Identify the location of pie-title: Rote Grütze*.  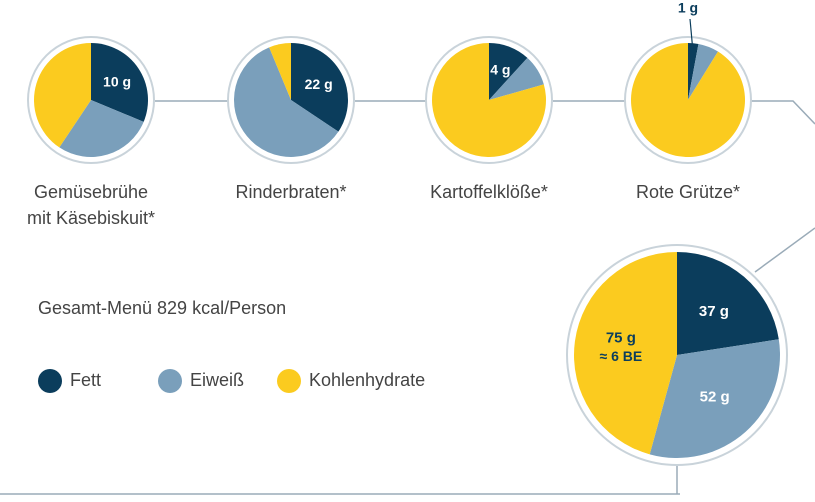
(688, 192).